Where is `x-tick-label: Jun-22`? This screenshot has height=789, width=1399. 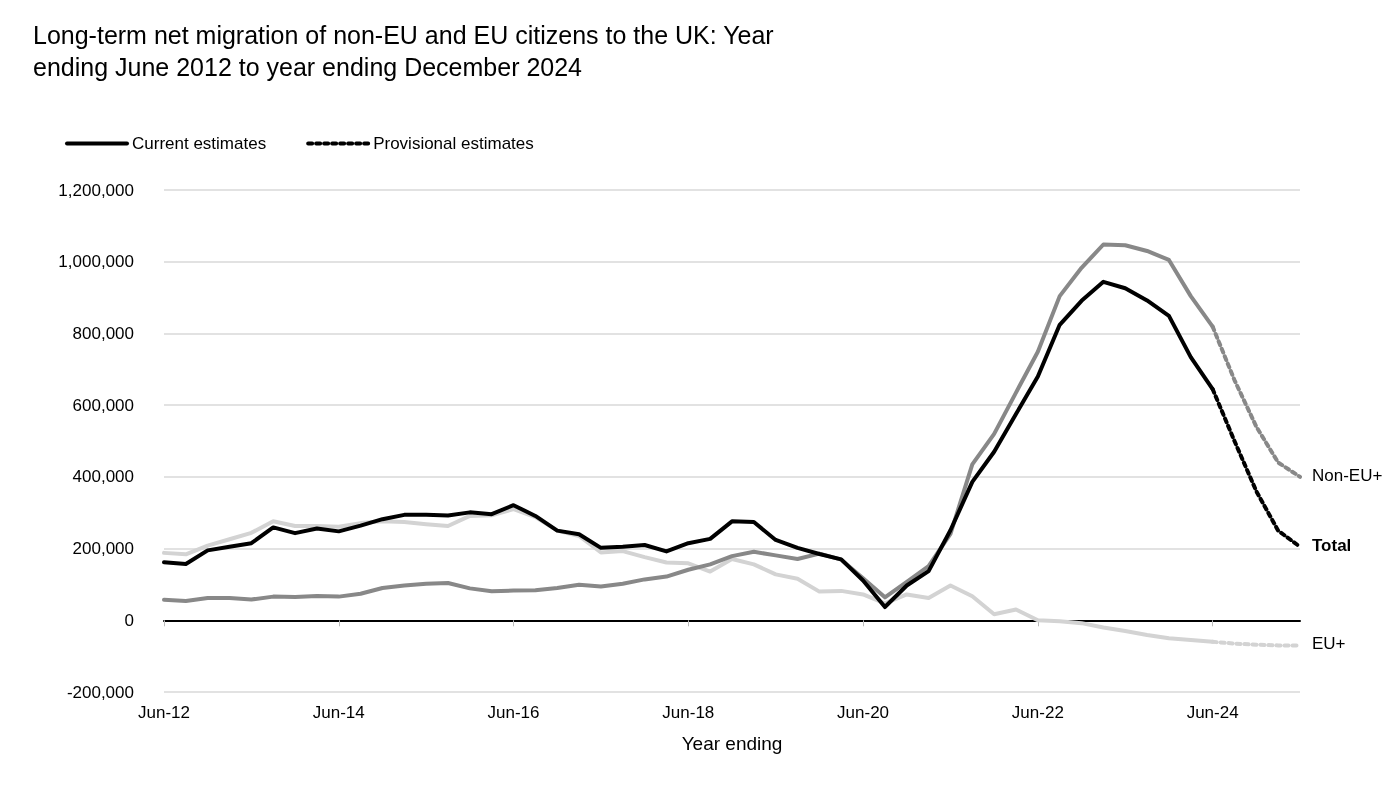
x-tick-label: Jun-22 is located at coordinates (1037, 712).